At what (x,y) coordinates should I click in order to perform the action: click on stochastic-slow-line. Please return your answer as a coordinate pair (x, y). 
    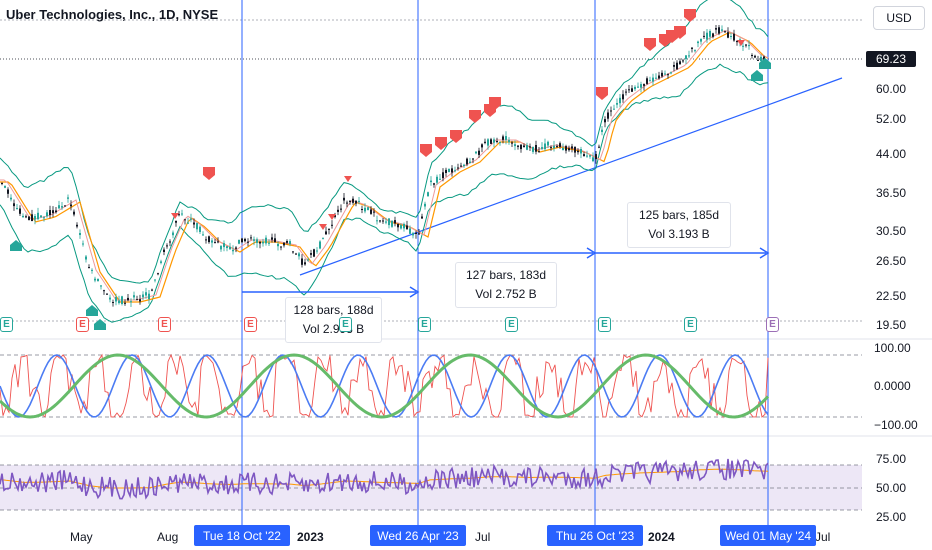
    Looking at the image, I should click on (385, 386).